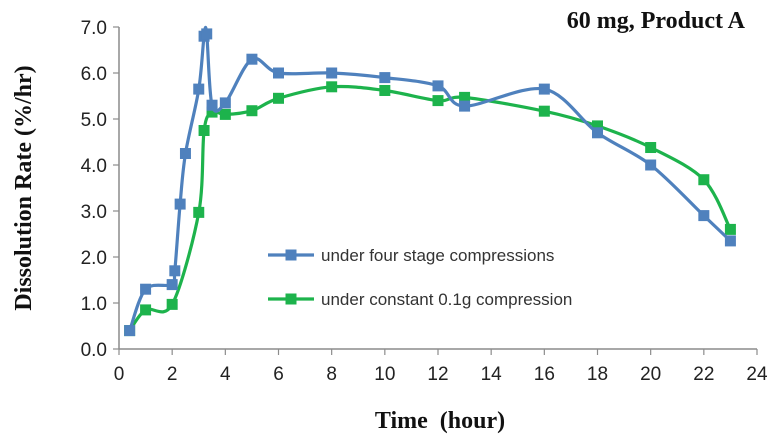  Describe the element at coordinates (440, 421) in the screenshot. I see `x-axis-title: Time (hour)` at that location.